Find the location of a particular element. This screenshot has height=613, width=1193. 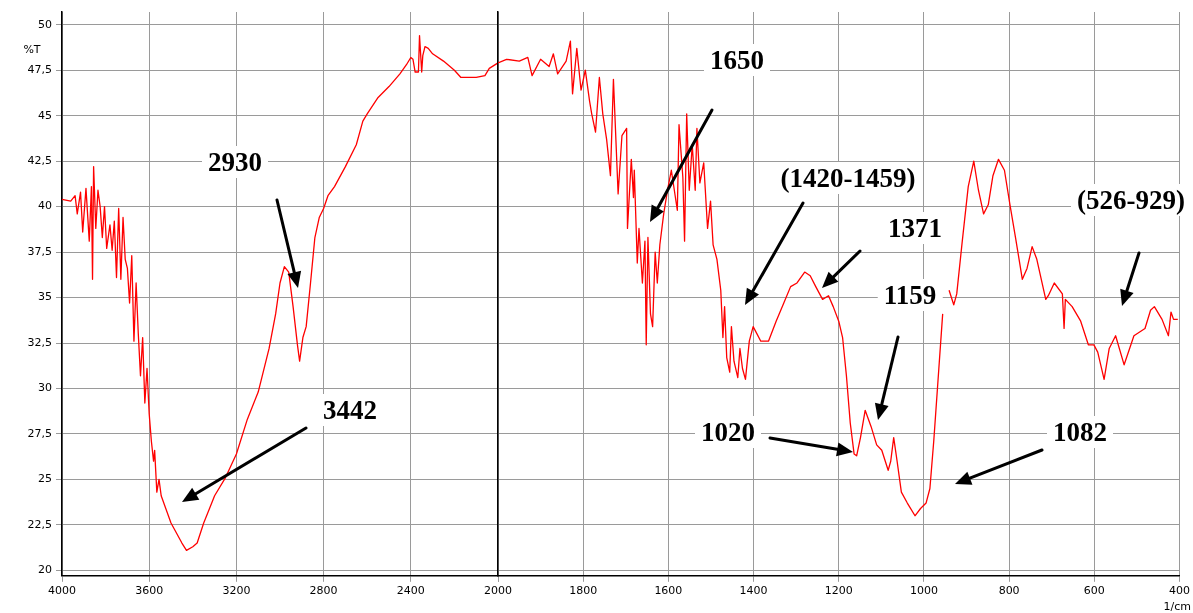

annotation: 1020 is located at coordinates (728, 432).